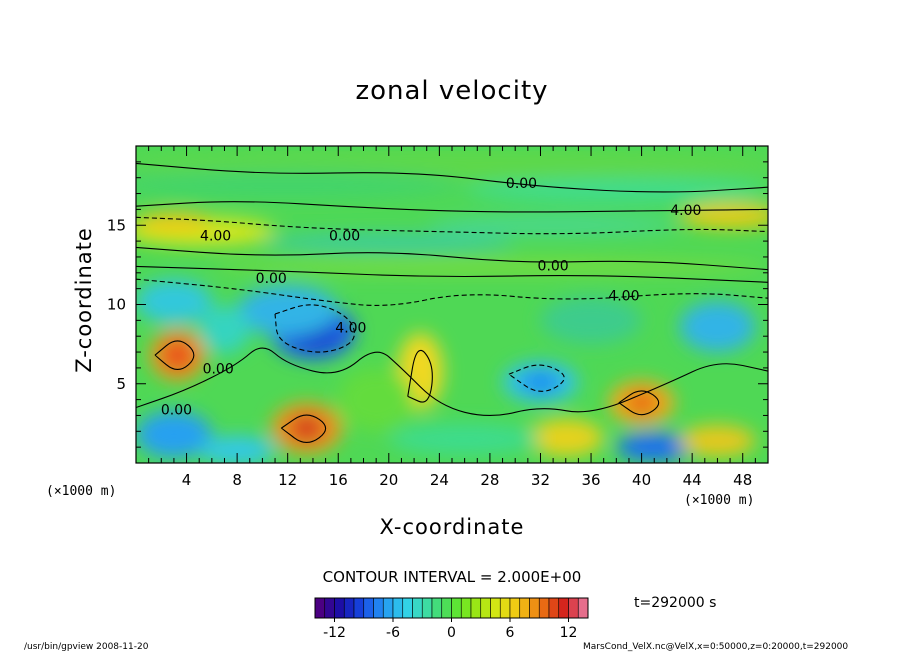  Describe the element at coordinates (452, 577) in the screenshot. I see `contour-interval-label: CONTOUR INTERVAL = 2.000E+00` at that location.